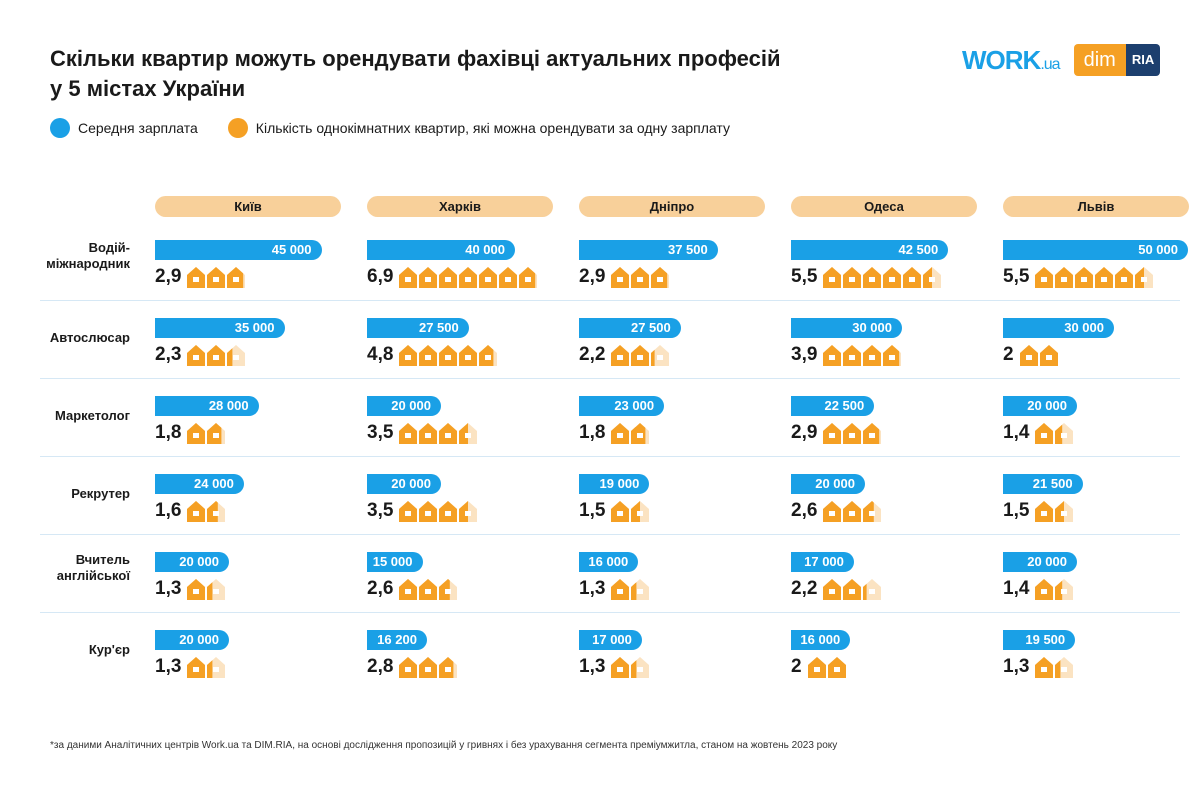  I want to click on apartments-count: 1,5, so click(614, 511).